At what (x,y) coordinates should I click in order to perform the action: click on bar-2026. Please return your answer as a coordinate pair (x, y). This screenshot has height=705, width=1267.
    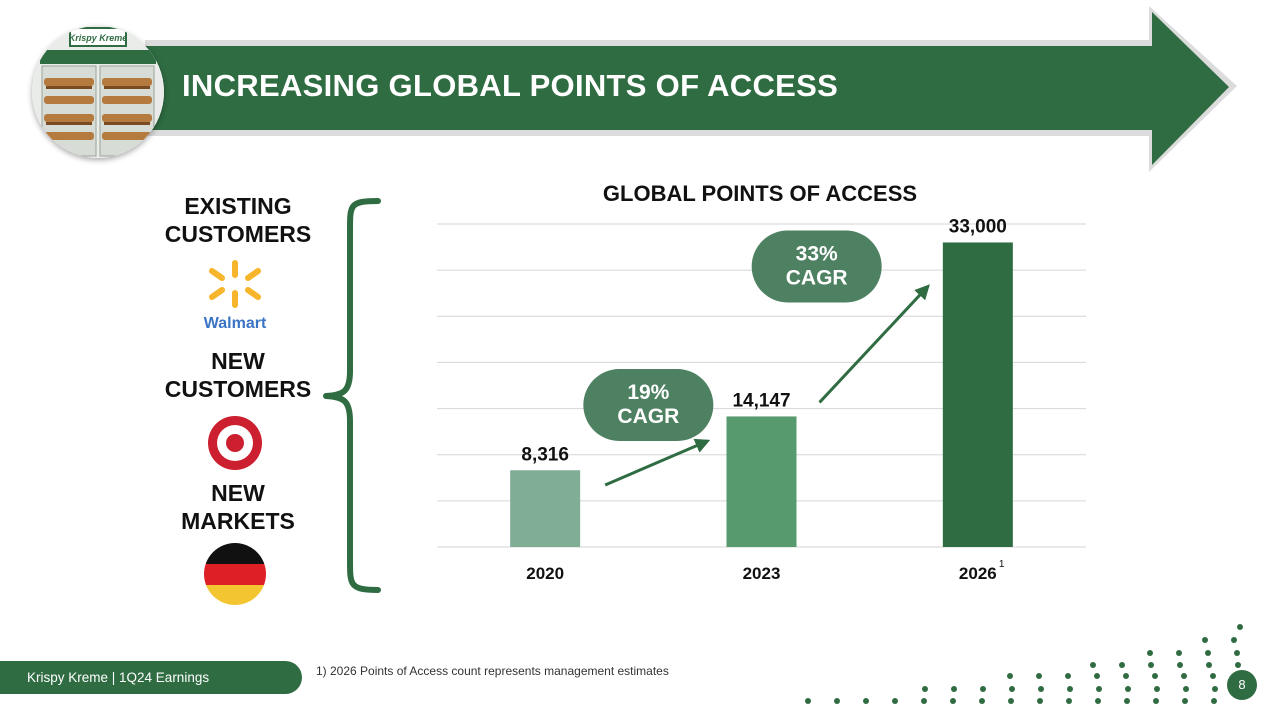
    Looking at the image, I should click on (977, 394).